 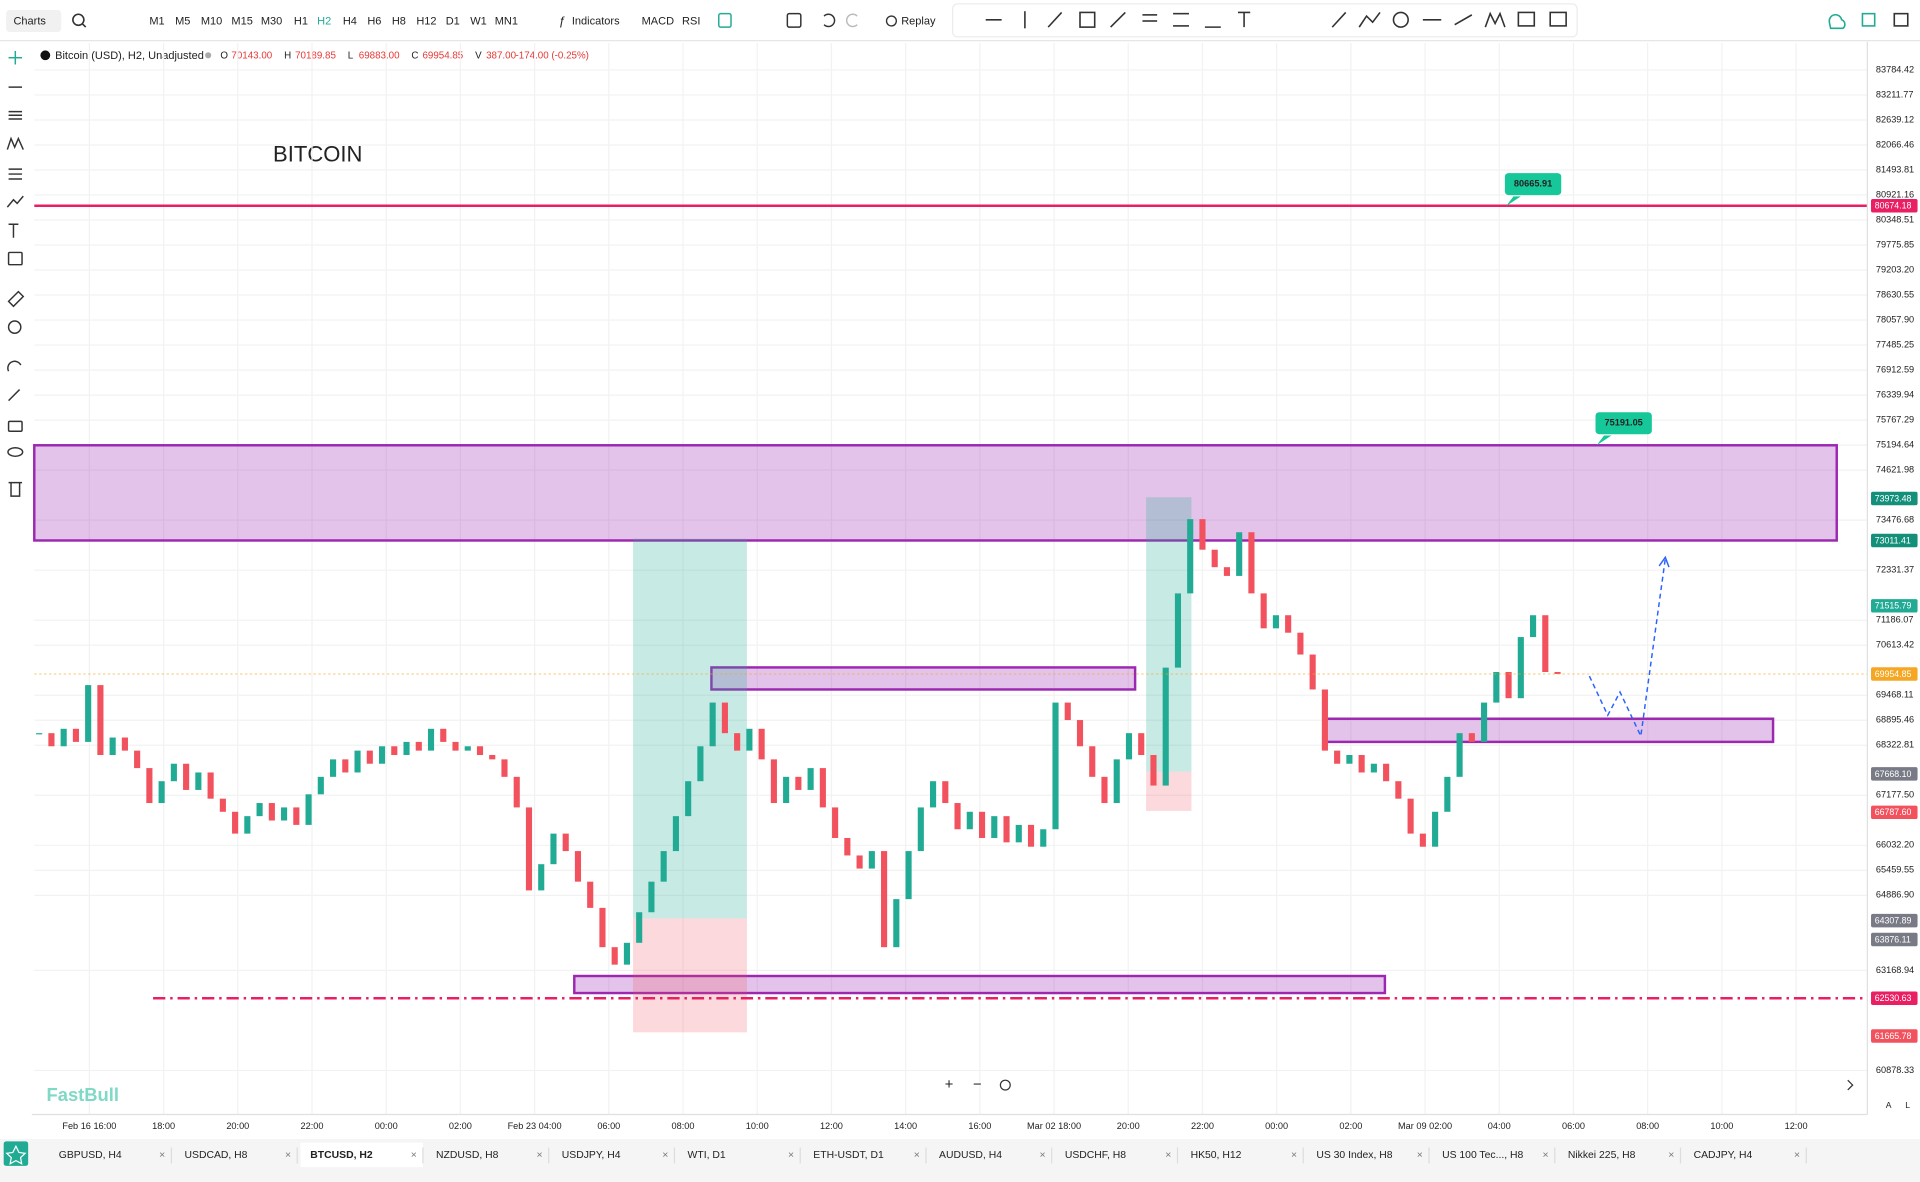 I want to click on tool-arrow, so click(x=1339, y=19).